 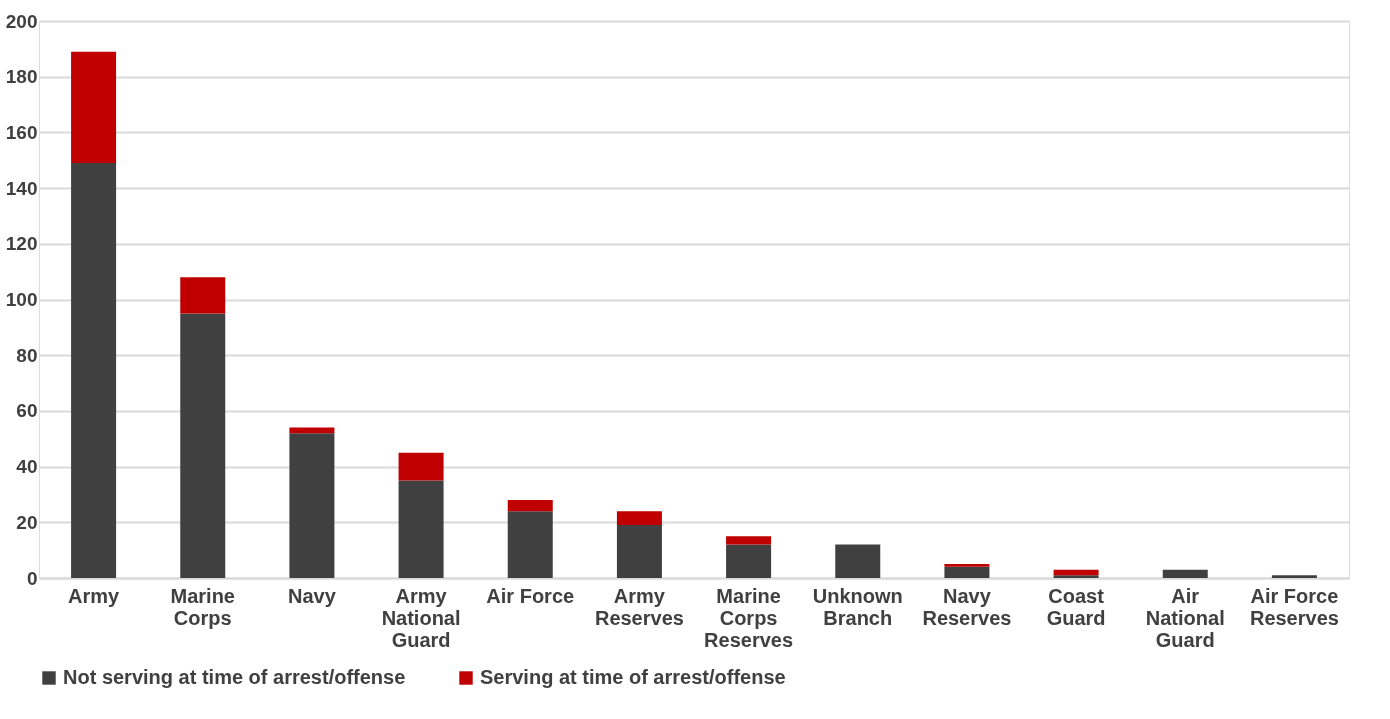 What do you see at coordinates (234, 677) in the screenshot?
I see `legend-label: Not serving at time of arrest/offense` at bounding box center [234, 677].